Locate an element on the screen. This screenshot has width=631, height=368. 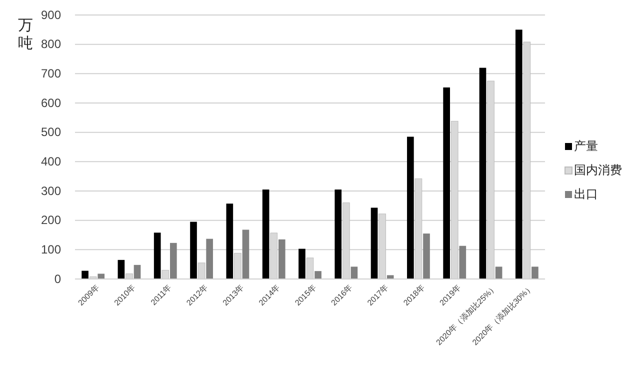
y-tick-label: 100 is located at coordinates (51, 249).